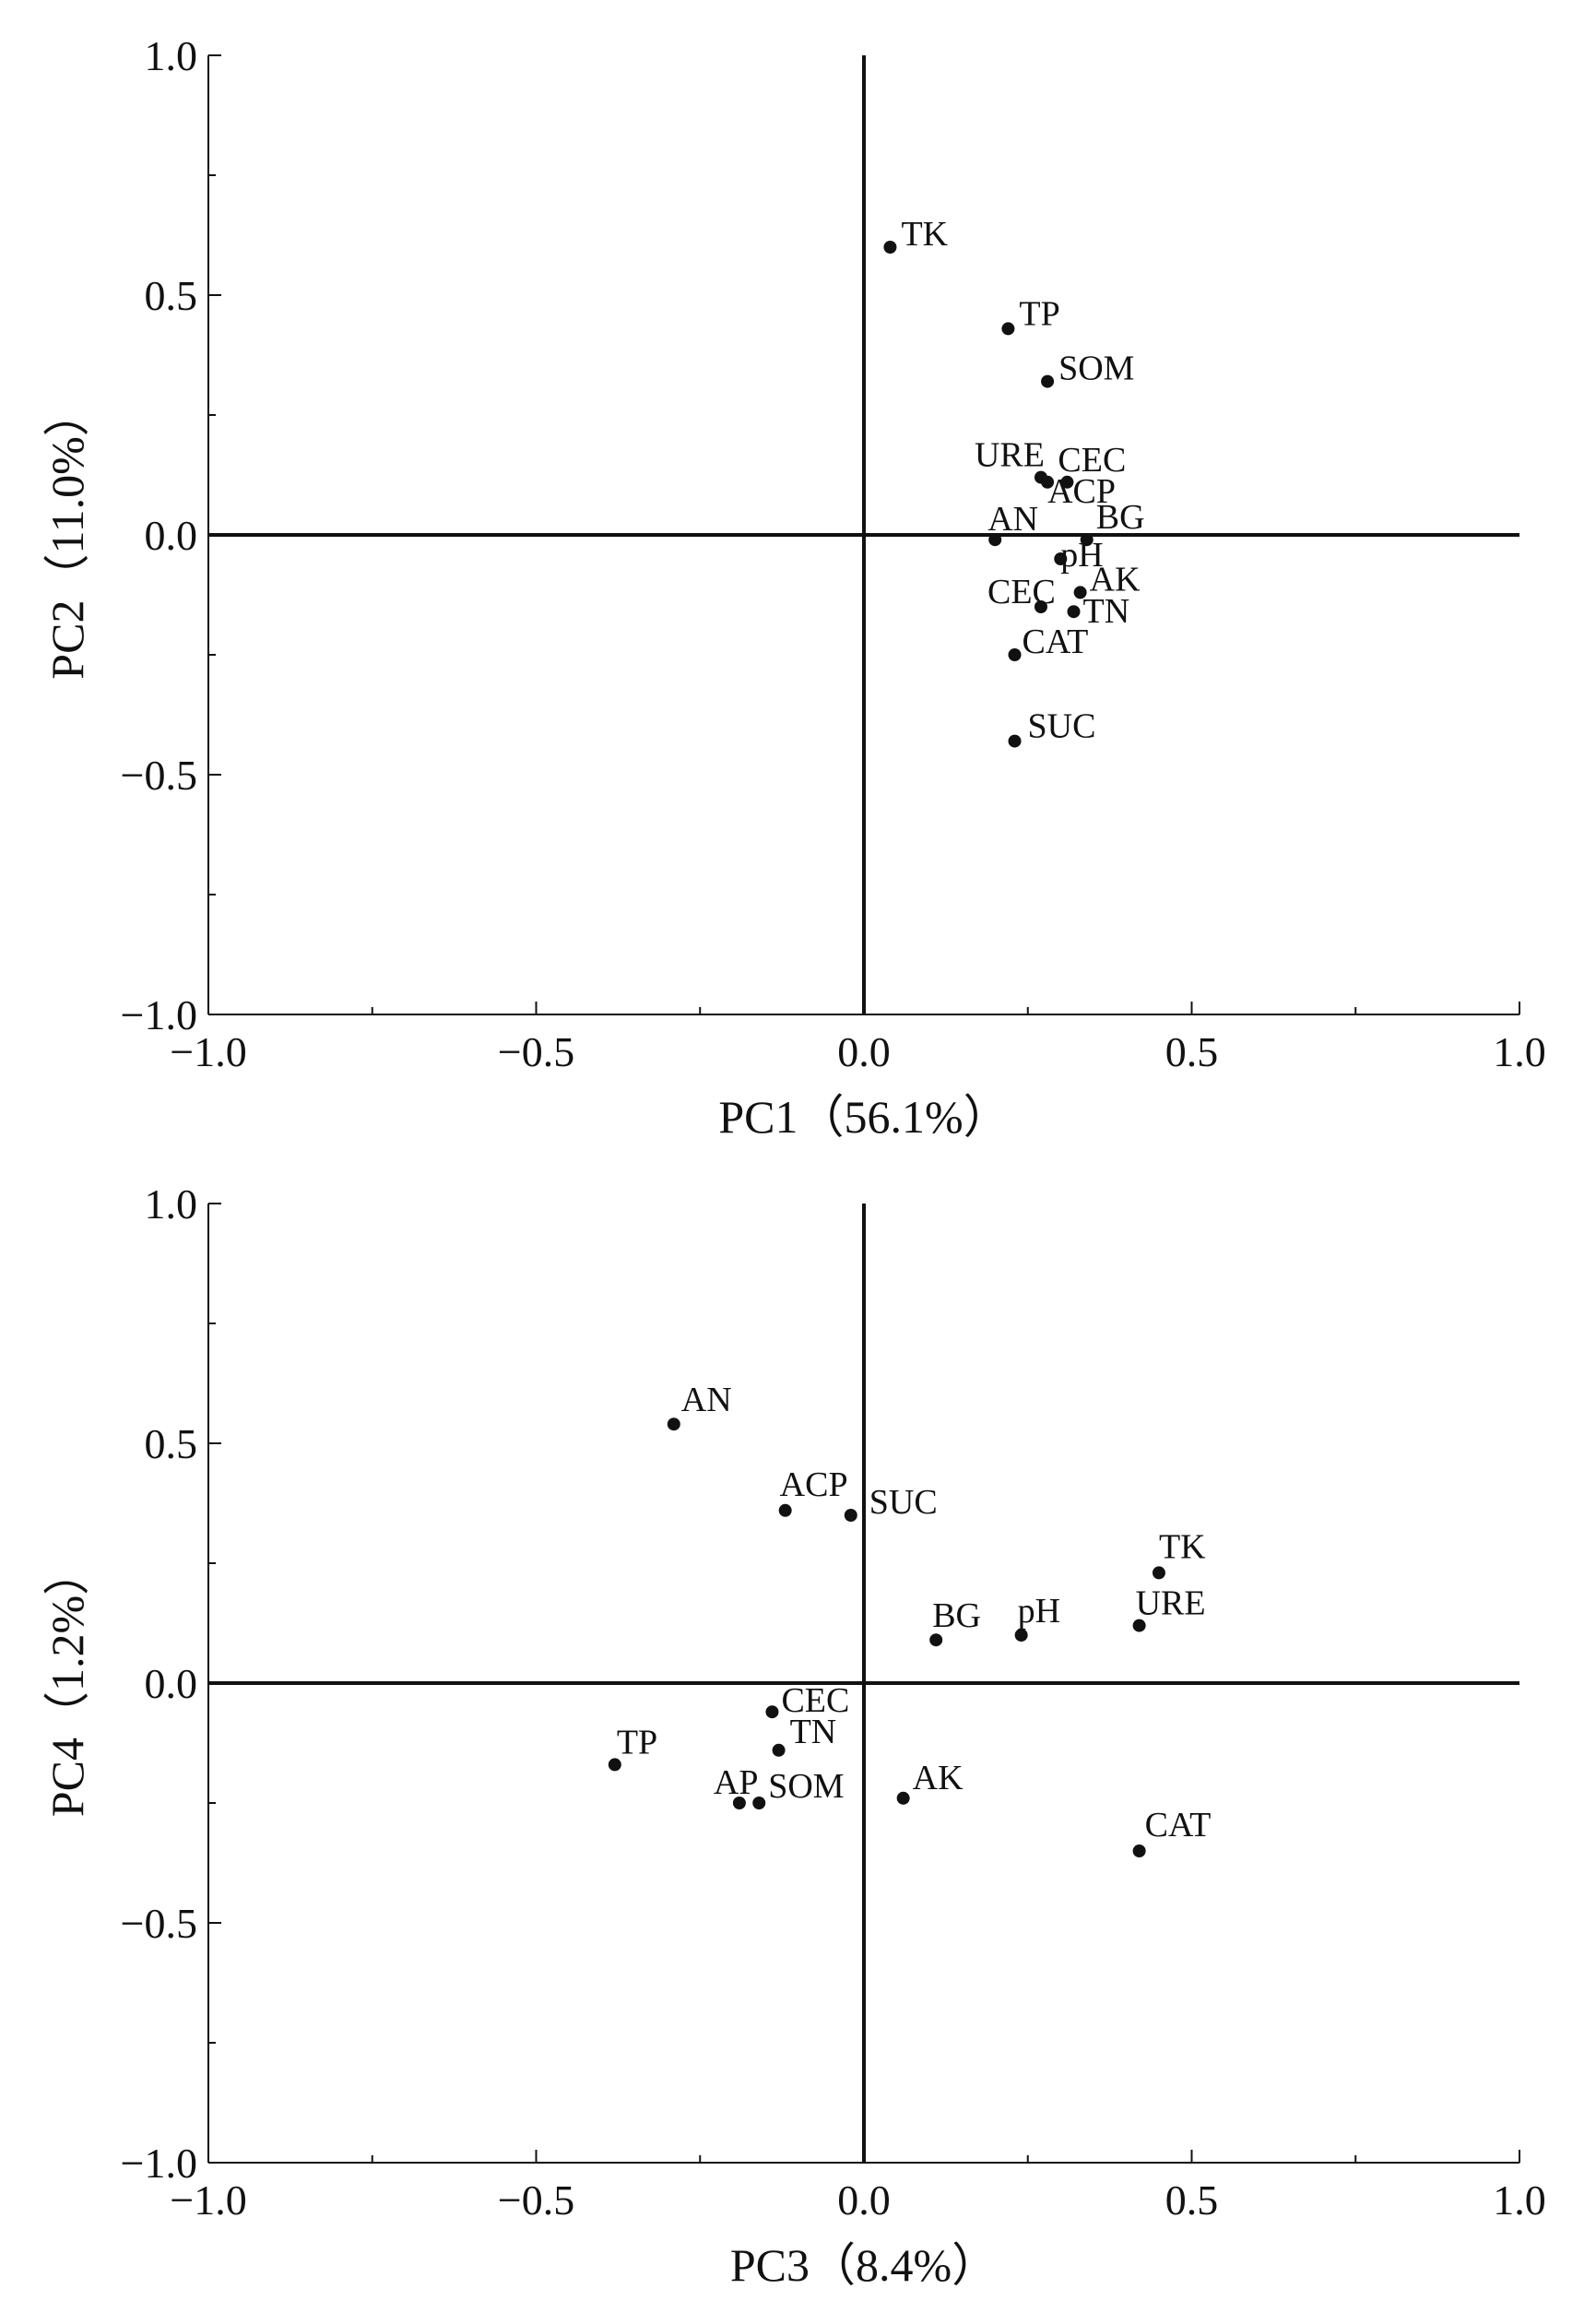 This screenshot has width=1596, height=2301. What do you see at coordinates (864, 2265) in the screenshot?
I see `x-axis-title: PC3（8.4%）` at bounding box center [864, 2265].